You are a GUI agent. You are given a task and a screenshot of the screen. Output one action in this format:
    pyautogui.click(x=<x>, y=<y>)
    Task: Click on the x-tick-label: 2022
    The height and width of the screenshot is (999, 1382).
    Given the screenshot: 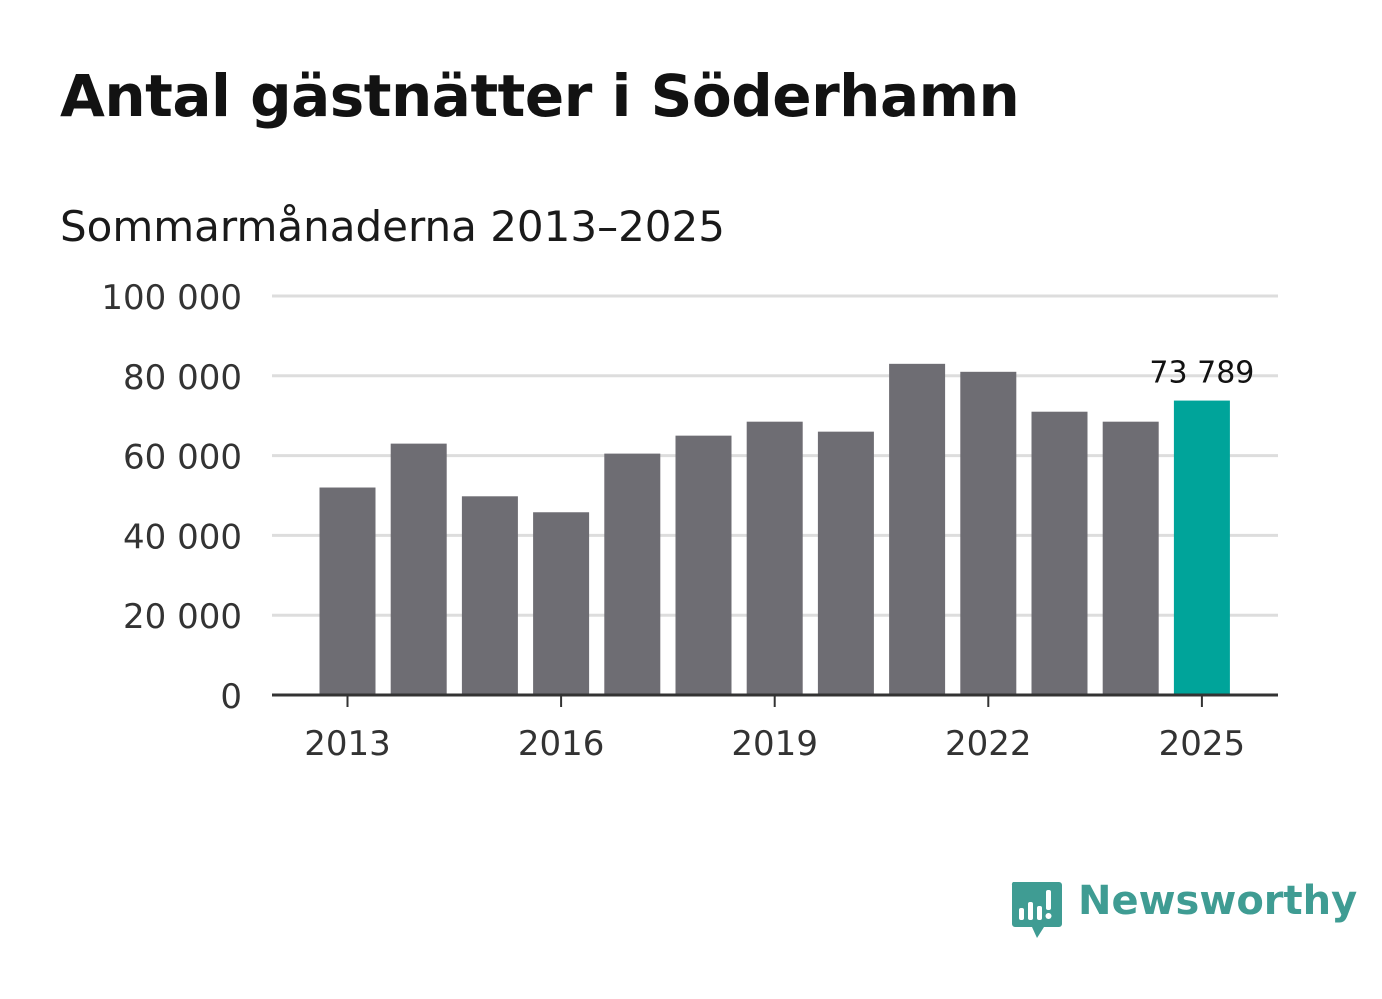 What is the action you would take?
    pyautogui.click(x=988, y=744)
    